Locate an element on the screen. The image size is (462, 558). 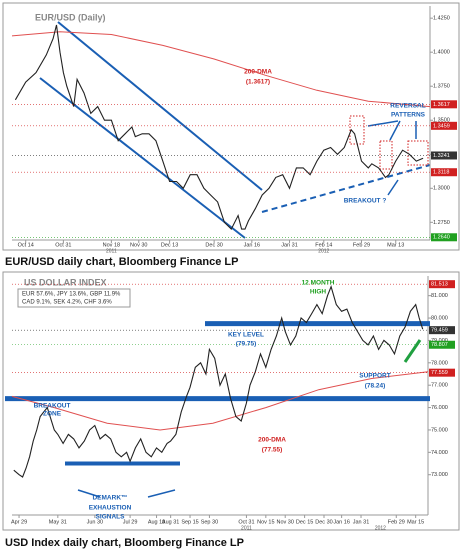
price-tag-label: 1.3617 is located at coordinates (441, 105).